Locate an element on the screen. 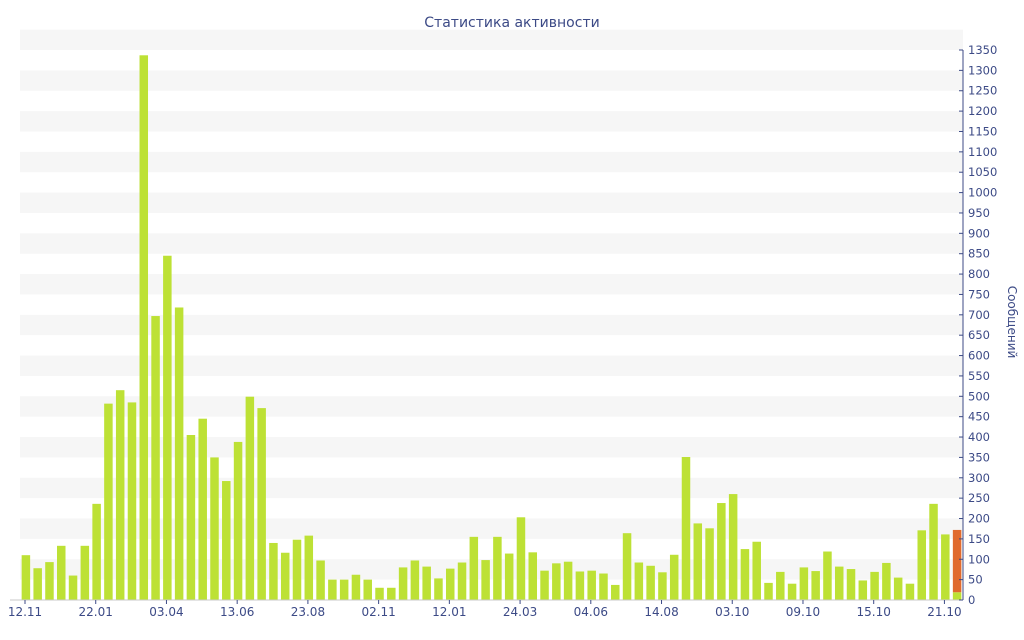 The height and width of the screenshot is (640, 1024). y-tick-label: 50 is located at coordinates (975, 580).